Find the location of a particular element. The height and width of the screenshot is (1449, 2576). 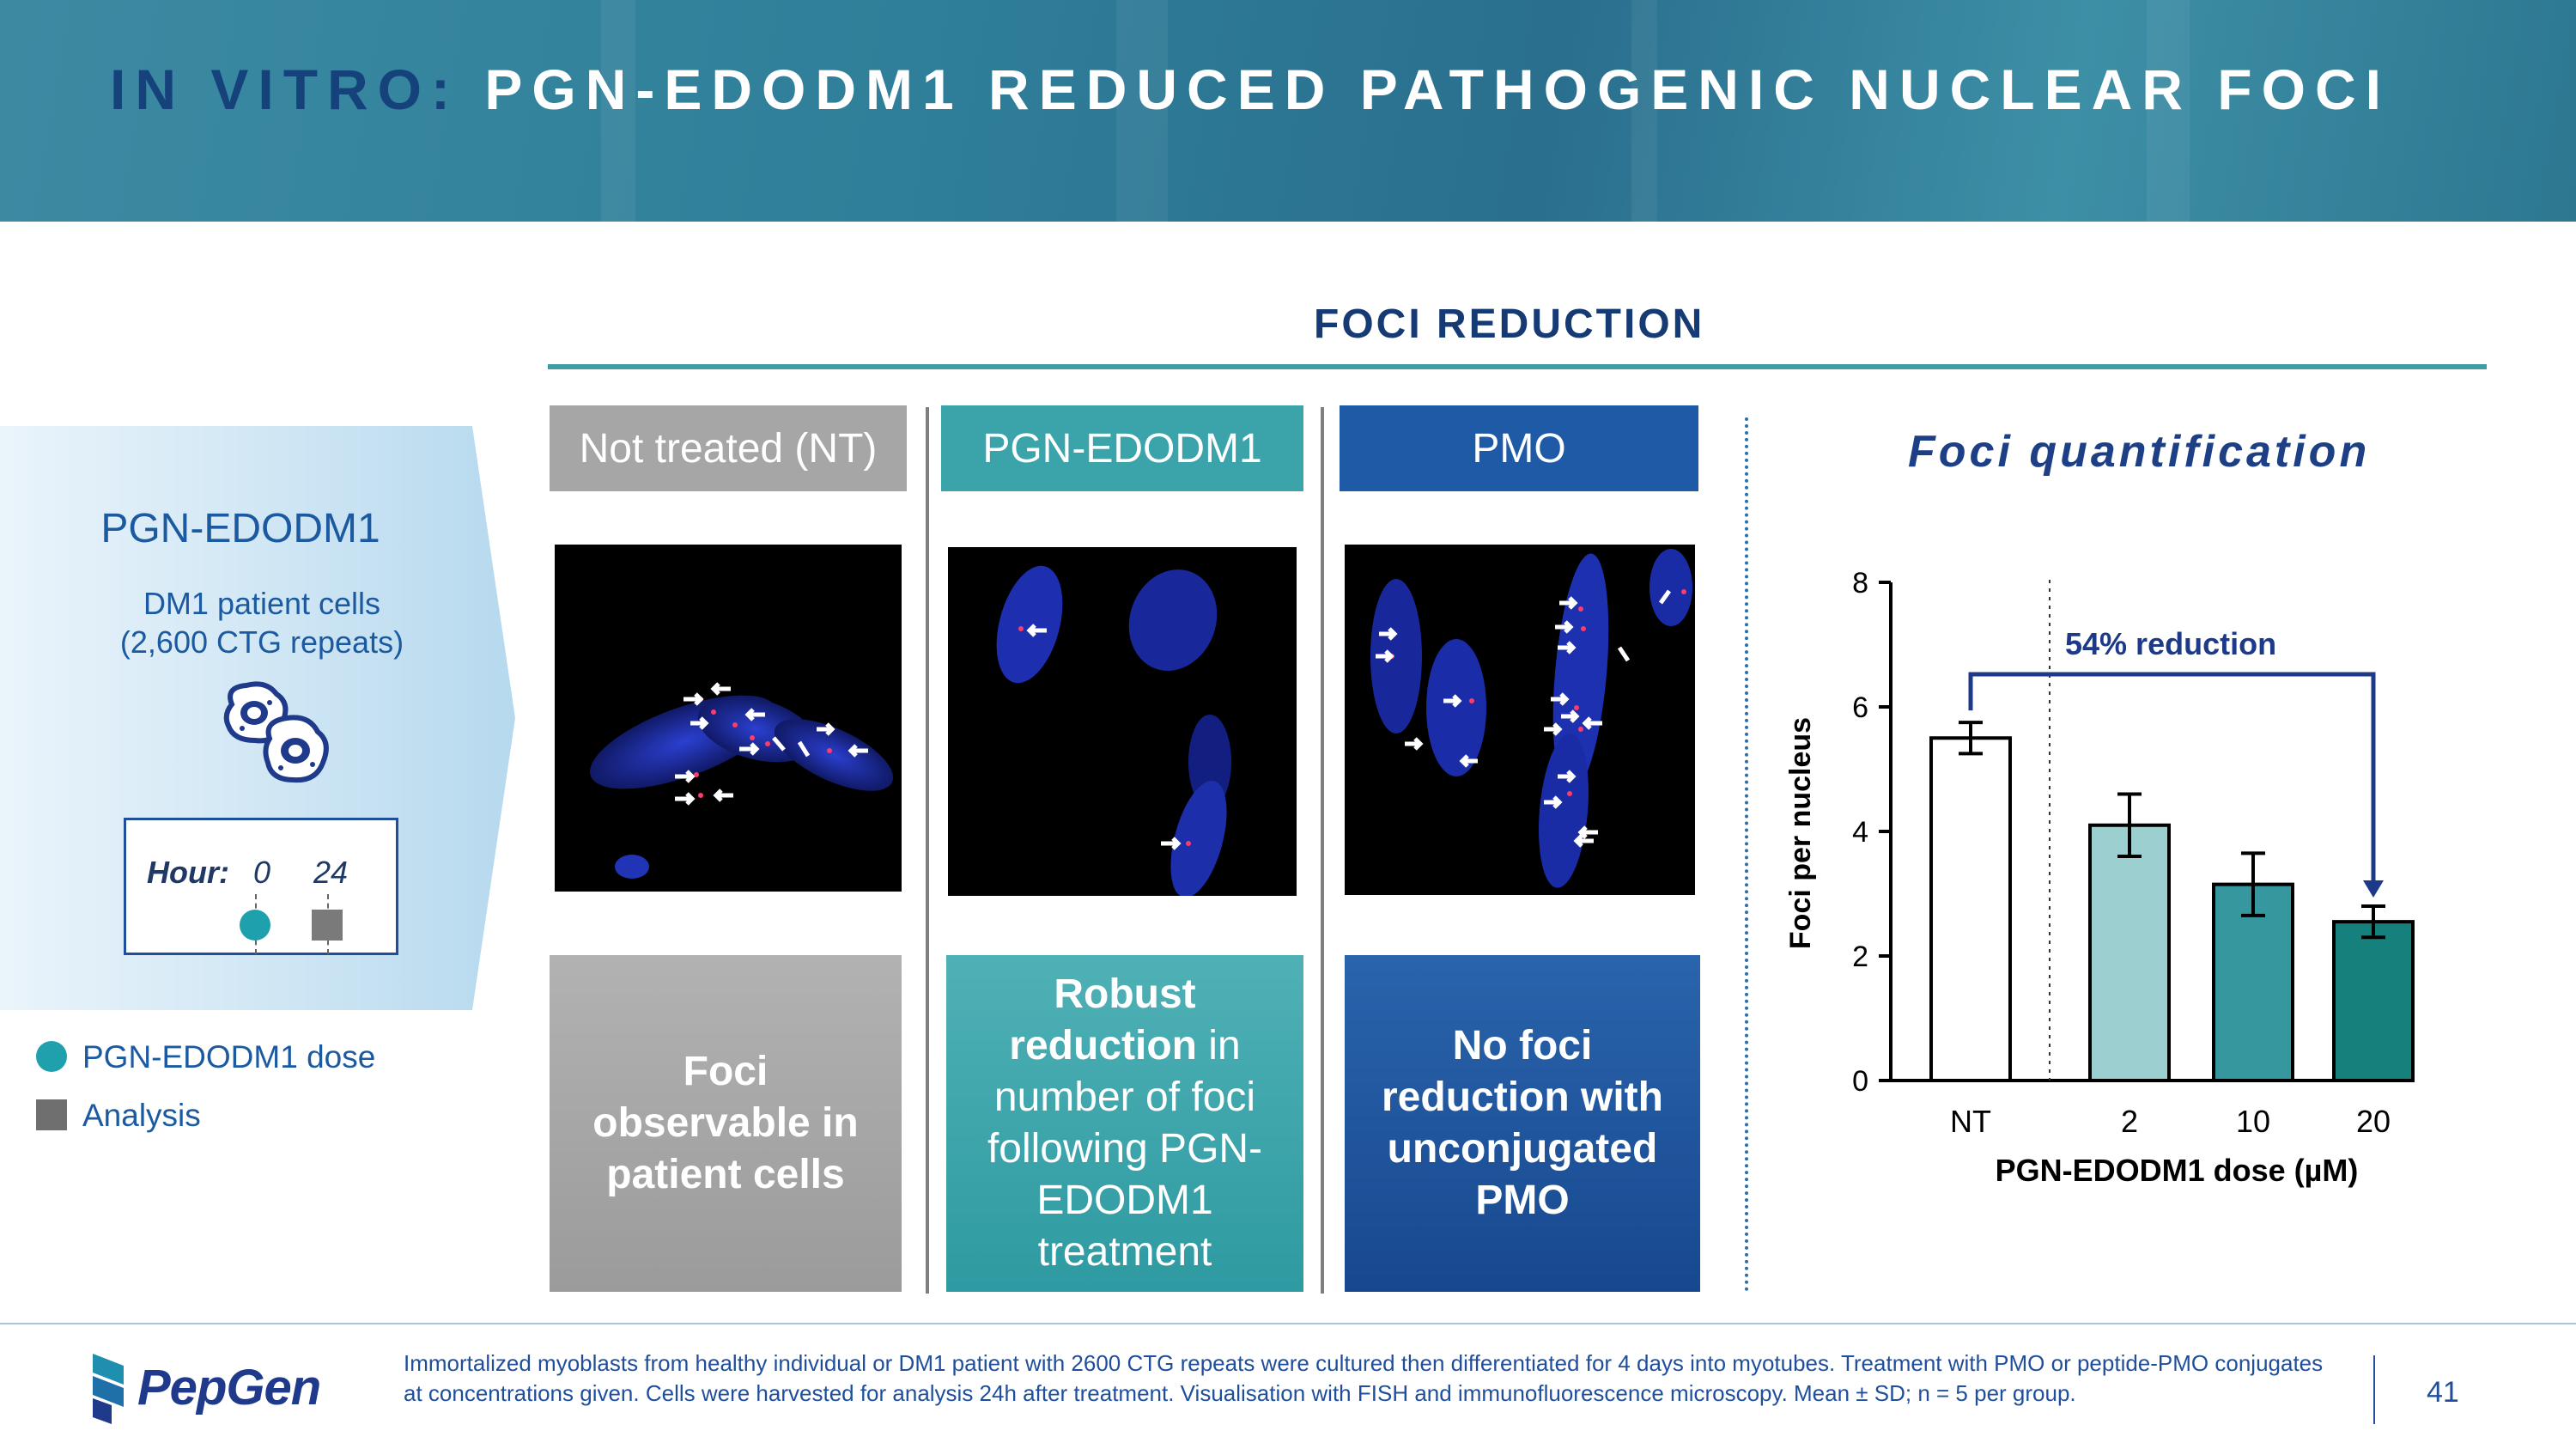

column-header-nt: Not treated (NT) is located at coordinates (728, 448).